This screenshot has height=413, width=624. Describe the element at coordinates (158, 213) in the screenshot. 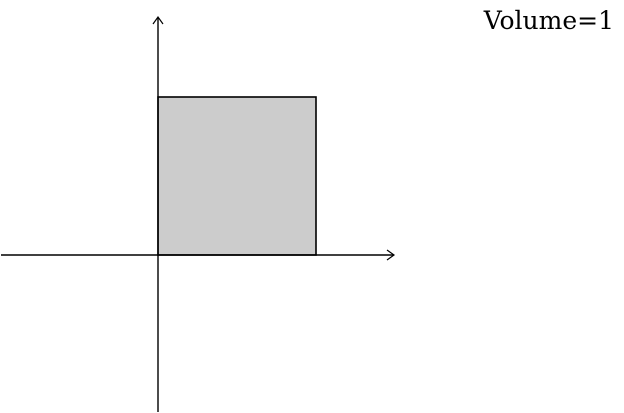

I see `y-axis` at that location.